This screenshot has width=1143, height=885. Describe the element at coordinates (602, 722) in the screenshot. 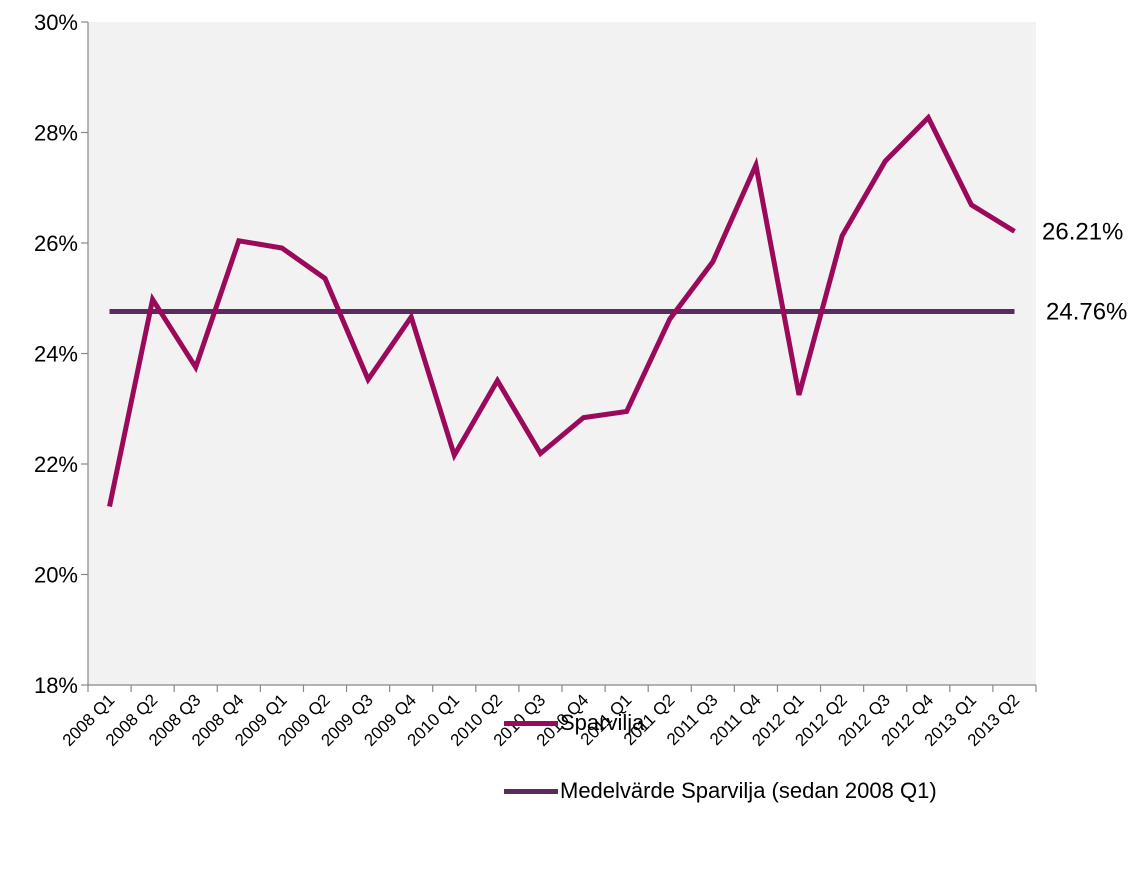

I see `legend-label-series-1: Sparvilja` at that location.